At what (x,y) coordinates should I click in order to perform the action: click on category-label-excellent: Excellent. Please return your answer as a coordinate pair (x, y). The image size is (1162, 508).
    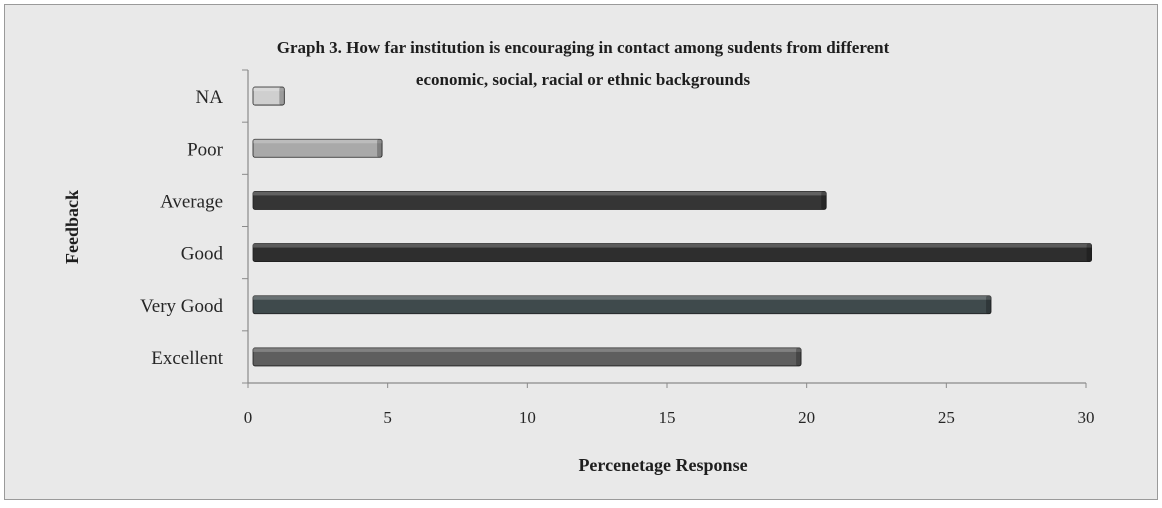
    Looking at the image, I should click on (187, 358).